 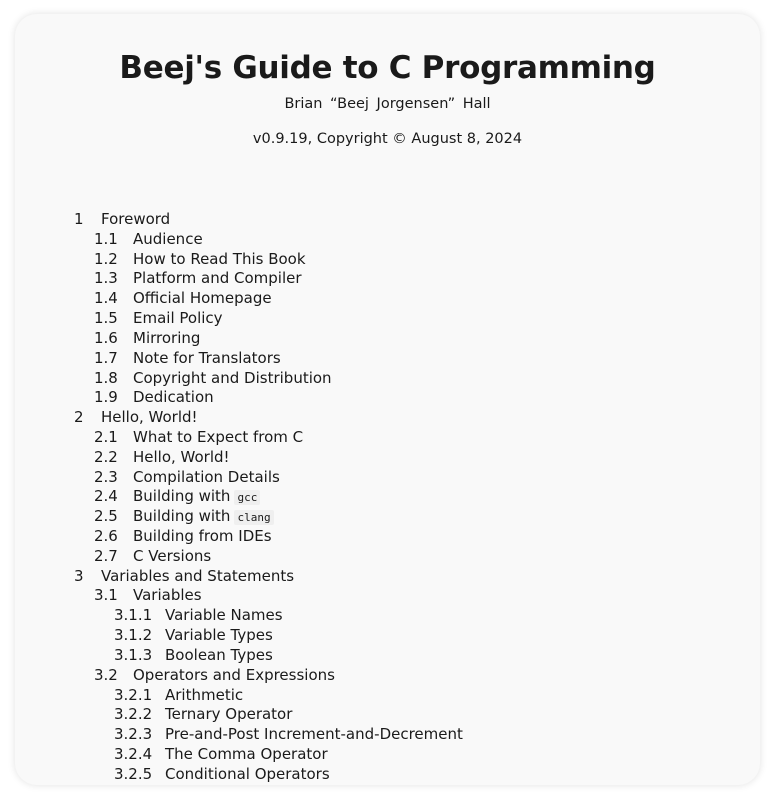 I want to click on toc-entry-link: Building from IDEs, so click(x=202, y=537).